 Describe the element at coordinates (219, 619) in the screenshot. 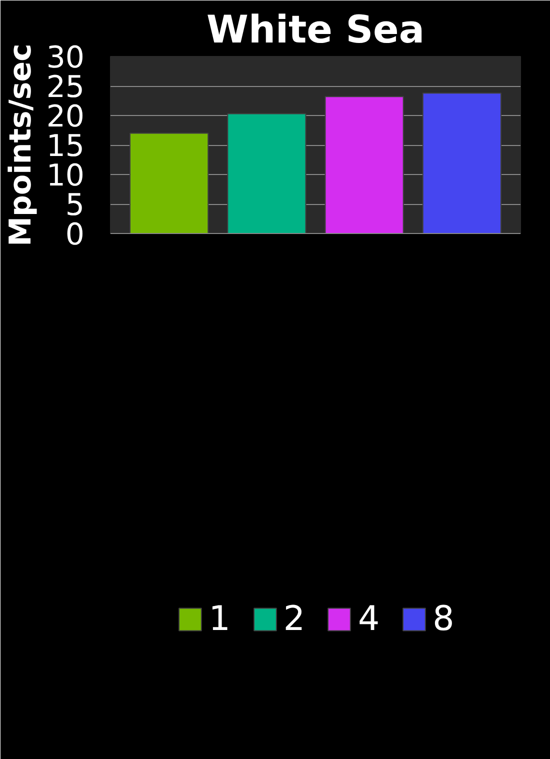

I see `legend-label: 1` at that location.